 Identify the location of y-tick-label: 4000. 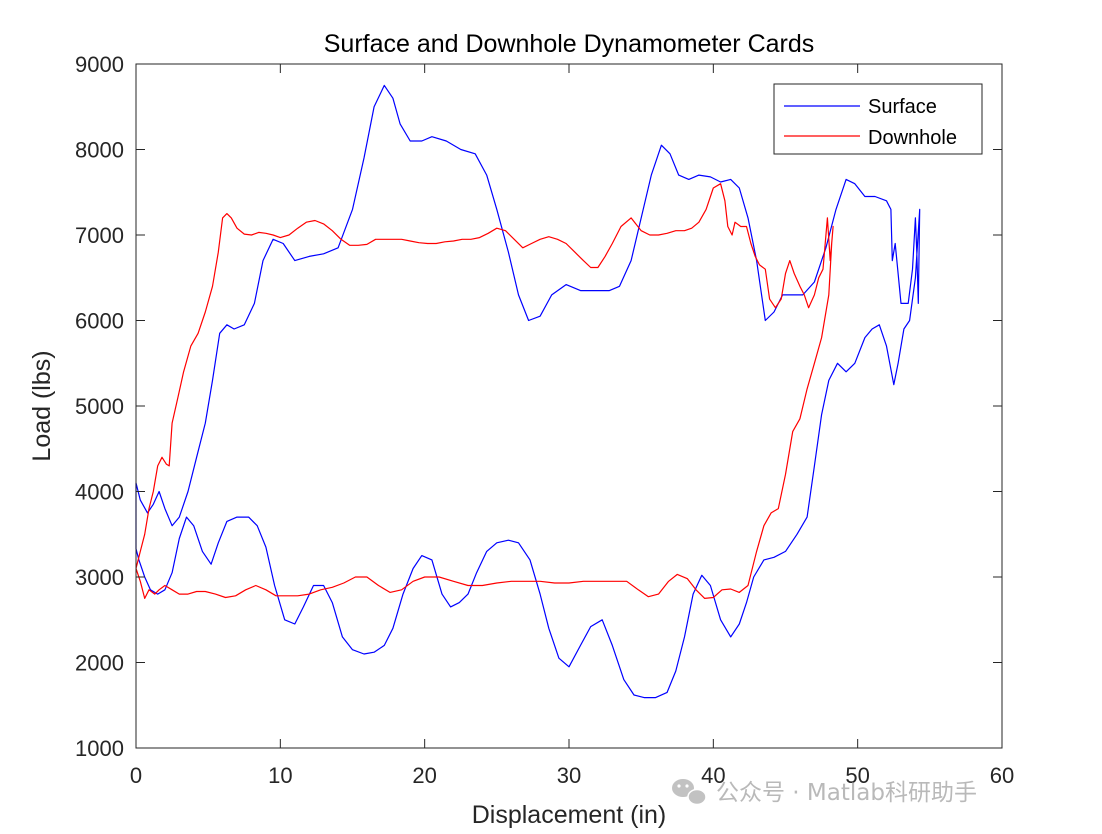
(99, 492).